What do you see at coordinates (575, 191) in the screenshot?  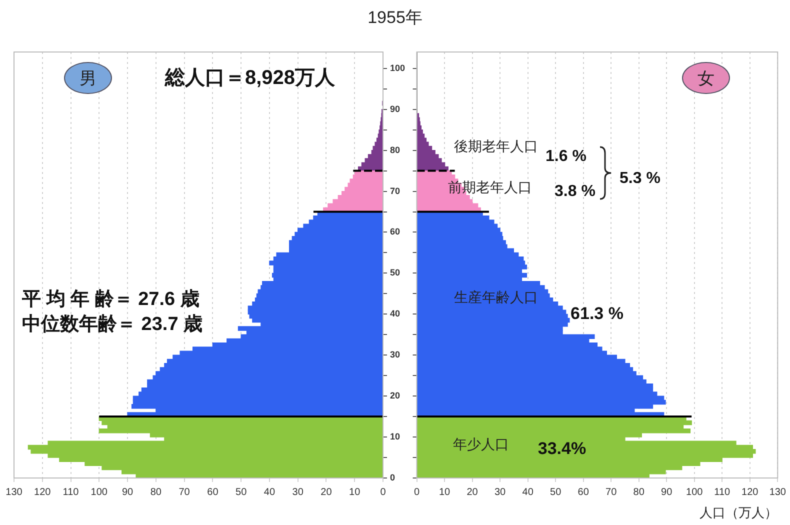 I see `annotation: 3.8 %` at bounding box center [575, 191].